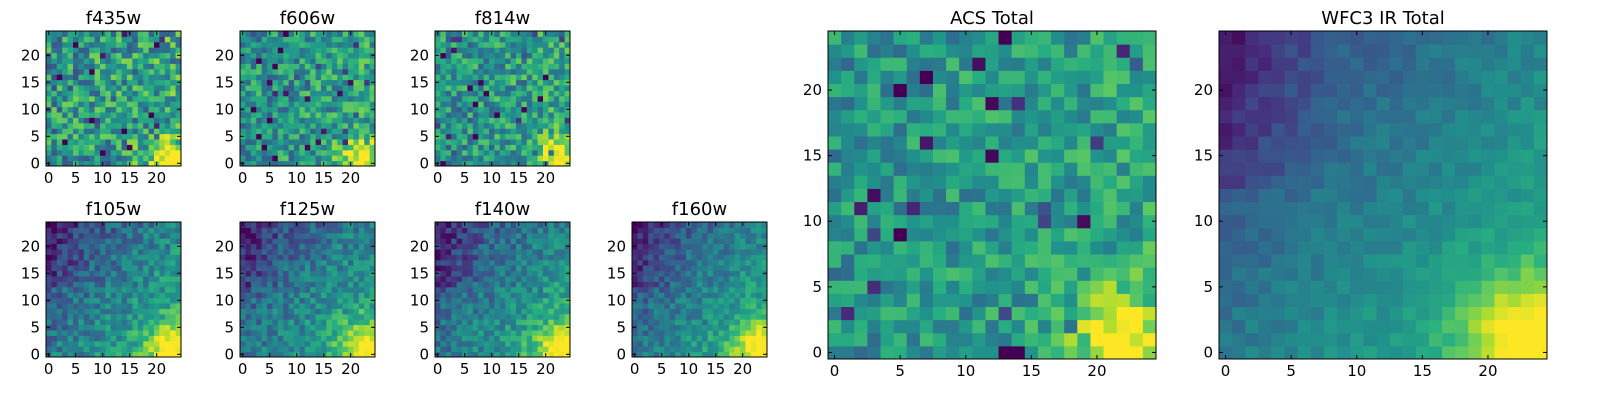 Image resolution: width=1600 pixels, height=400 pixels. What do you see at coordinates (30, 300) in the screenshot?
I see `y-tick-label: 10` at bounding box center [30, 300].